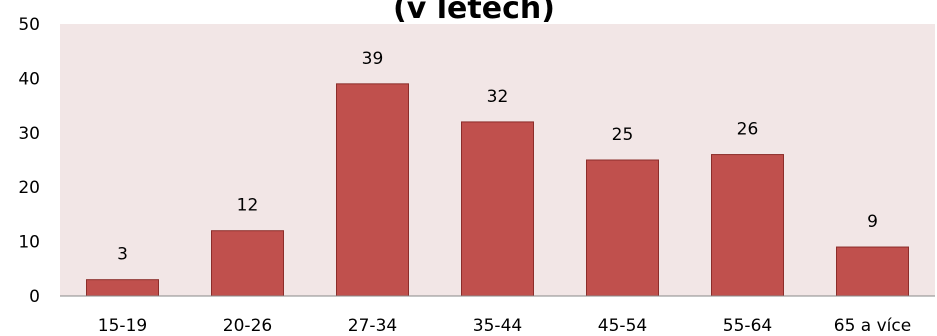  I want to click on x-tick-label: 55-64, so click(747, 326).